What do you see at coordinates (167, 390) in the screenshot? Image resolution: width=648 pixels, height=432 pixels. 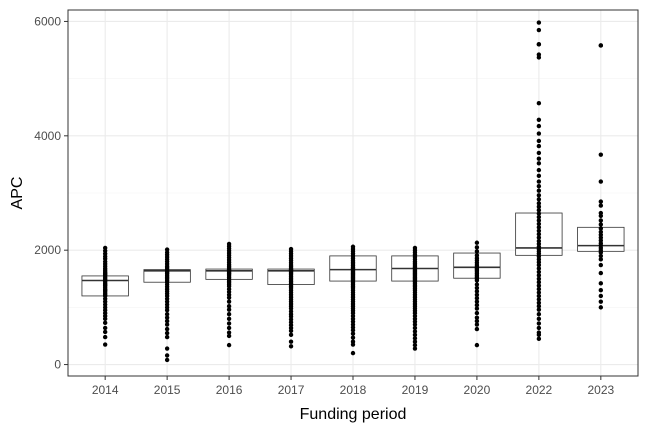 I see `x-tick-label: 2015` at bounding box center [167, 390].